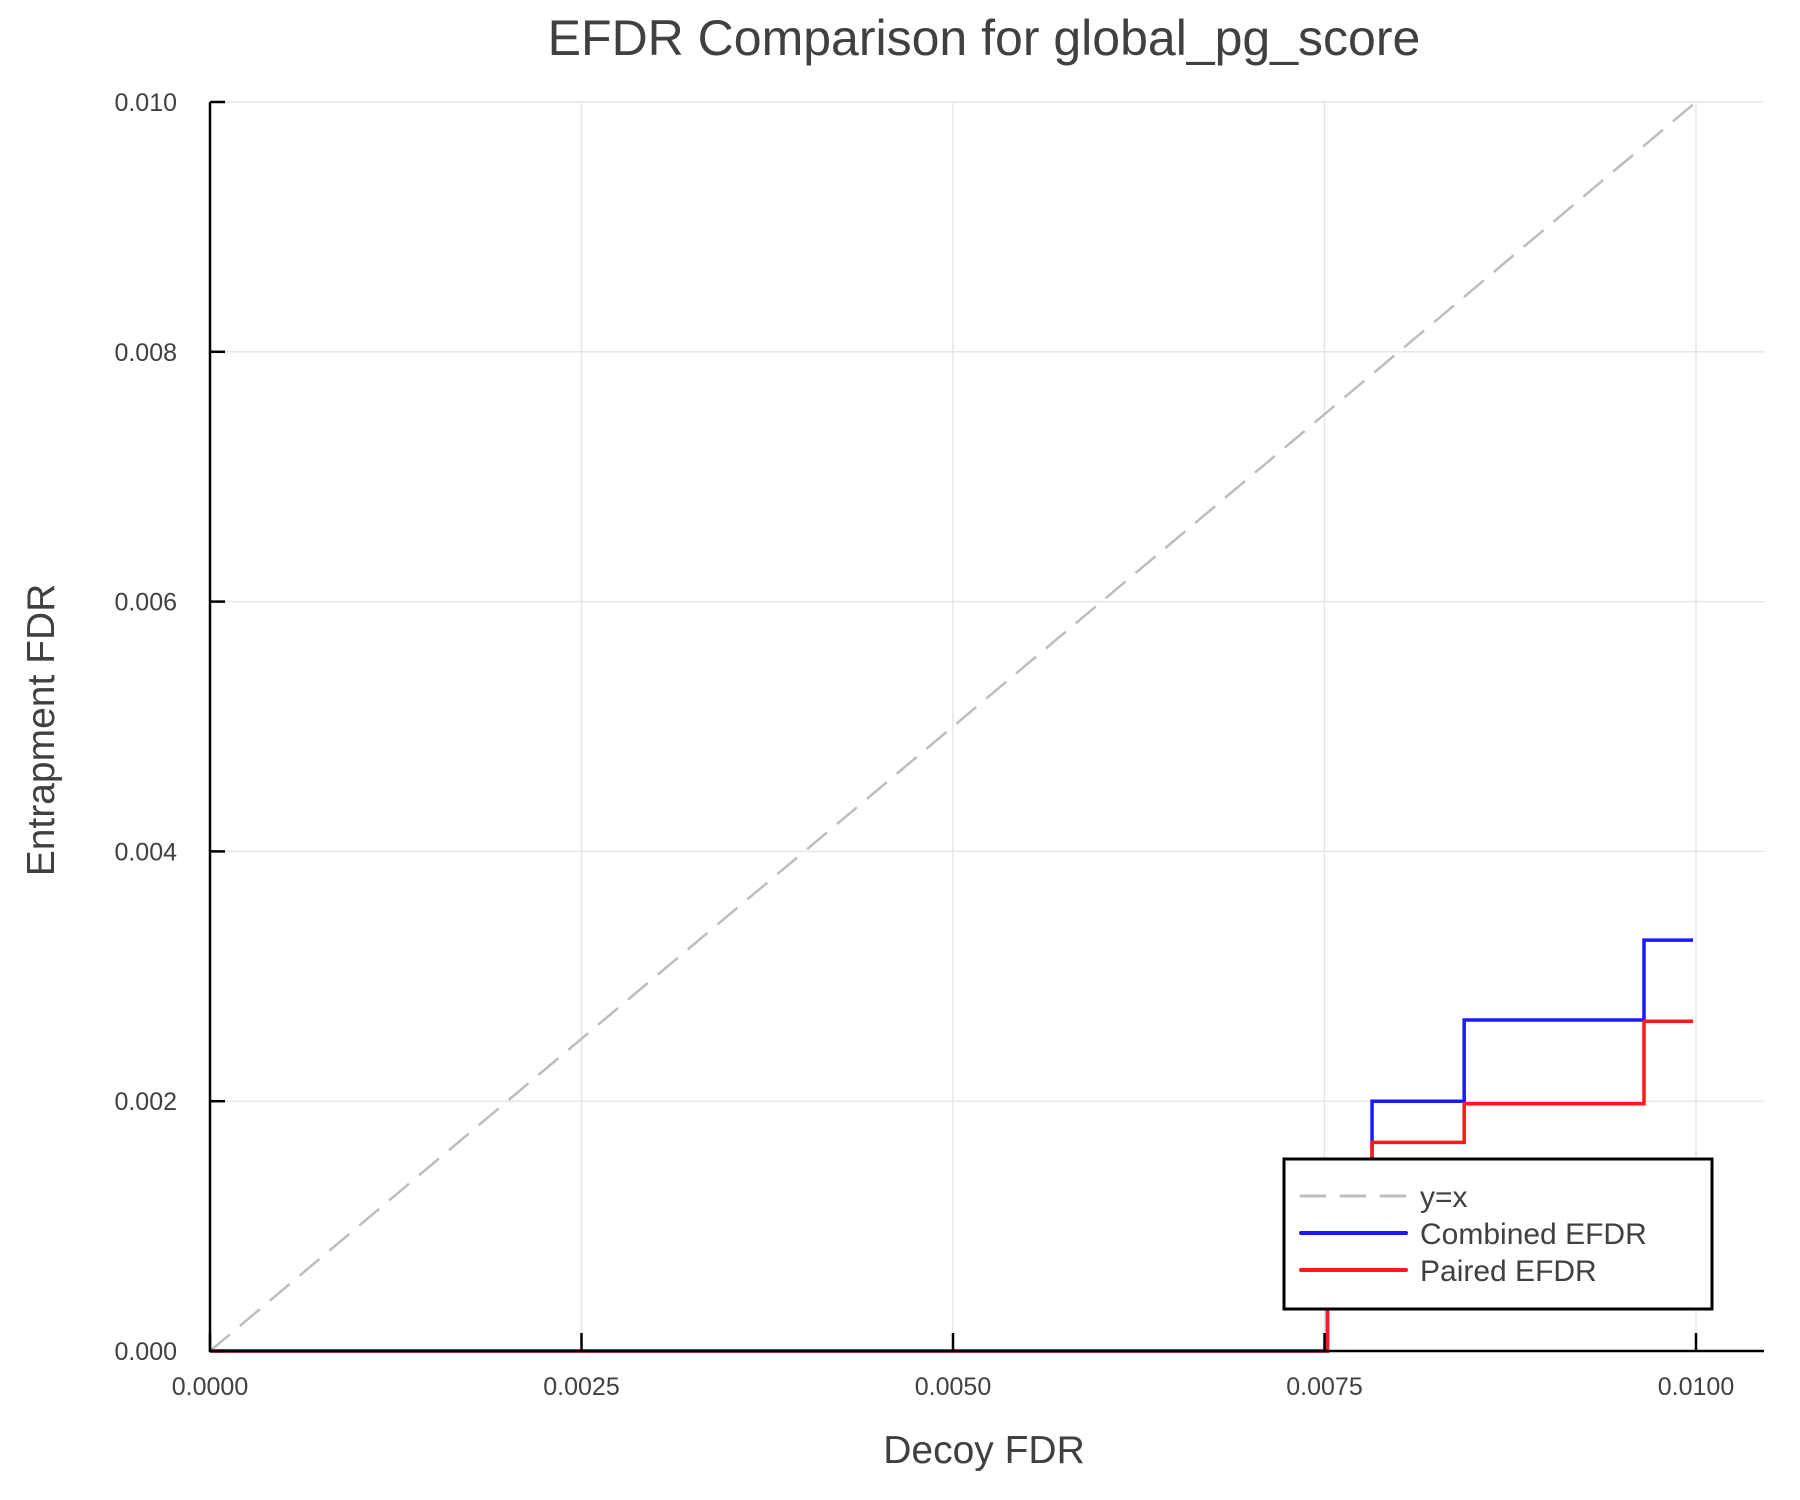 This screenshot has height=1500, width=1800. Describe the element at coordinates (984, 1450) in the screenshot. I see `x-axis-label: Decoy FDR` at that location.